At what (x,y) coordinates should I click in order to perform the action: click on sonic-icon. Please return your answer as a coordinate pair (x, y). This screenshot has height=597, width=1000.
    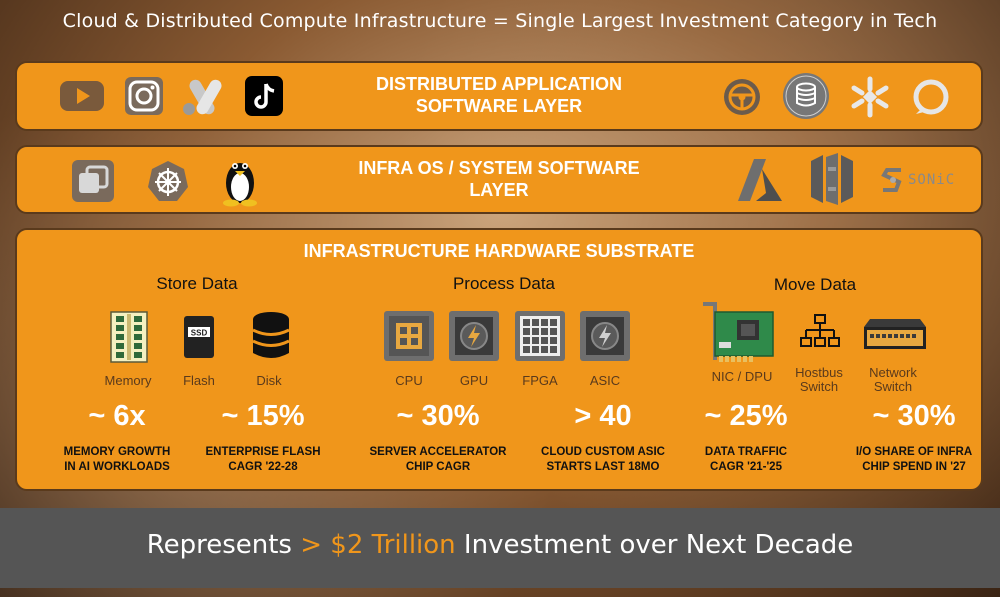
    Looking at the image, I should click on (891, 180).